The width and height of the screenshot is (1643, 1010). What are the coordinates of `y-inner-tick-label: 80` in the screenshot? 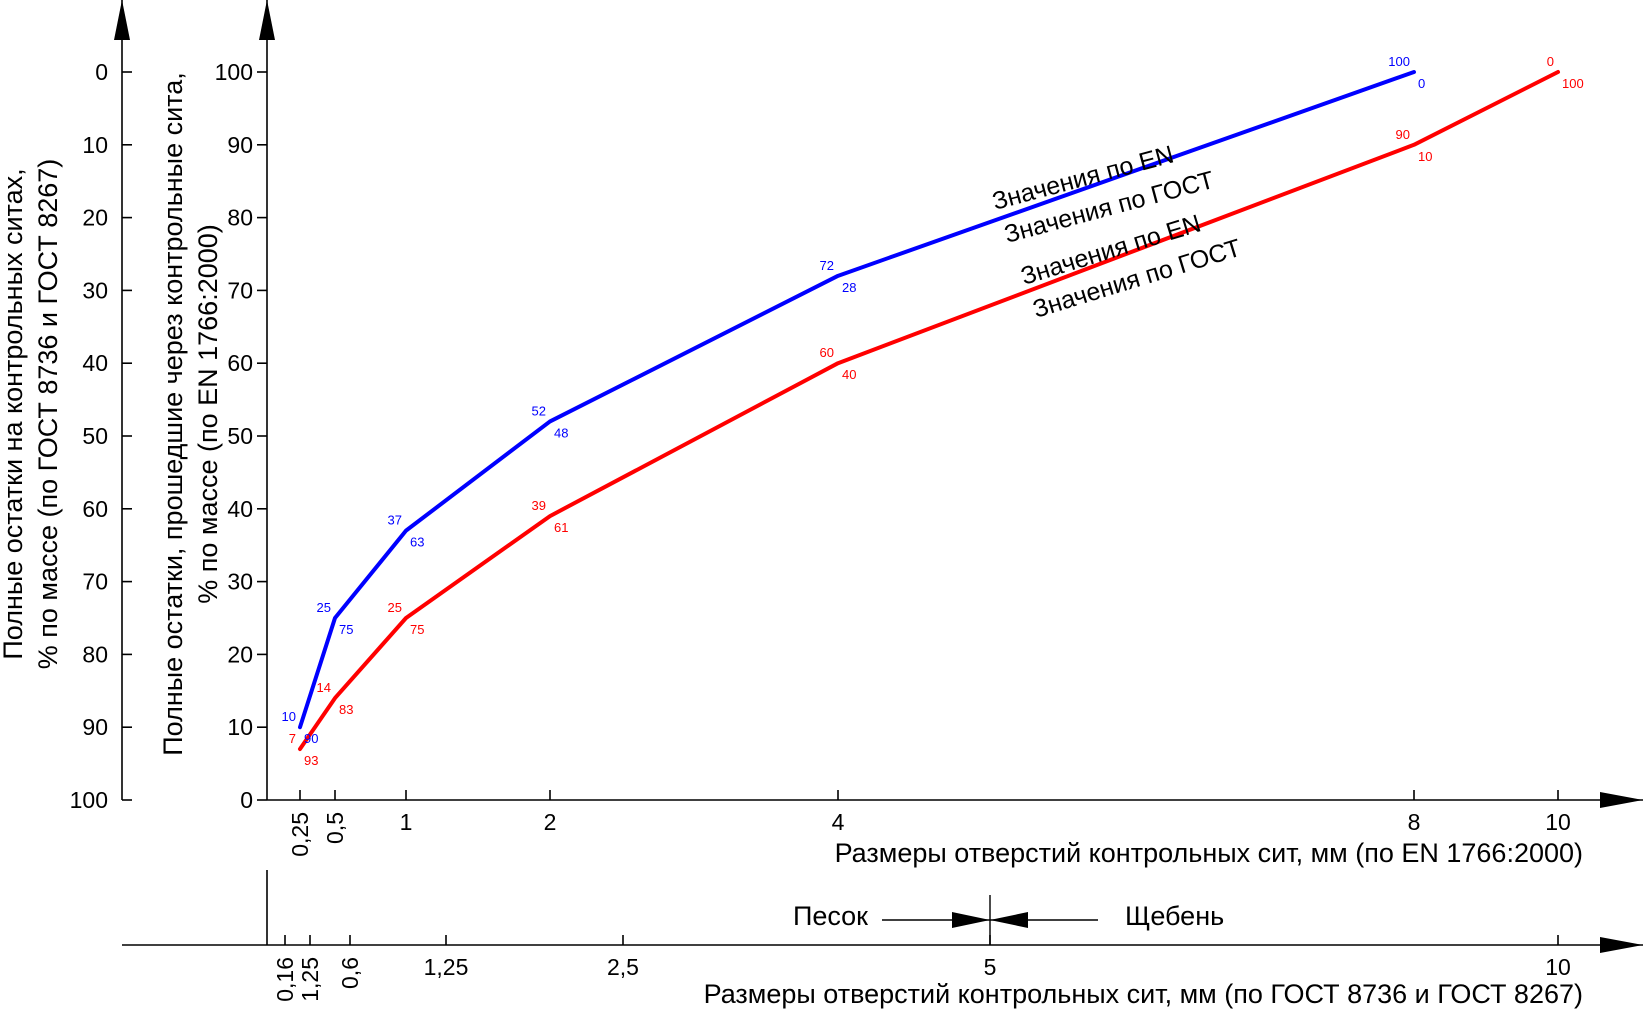 It's located at (240, 218).